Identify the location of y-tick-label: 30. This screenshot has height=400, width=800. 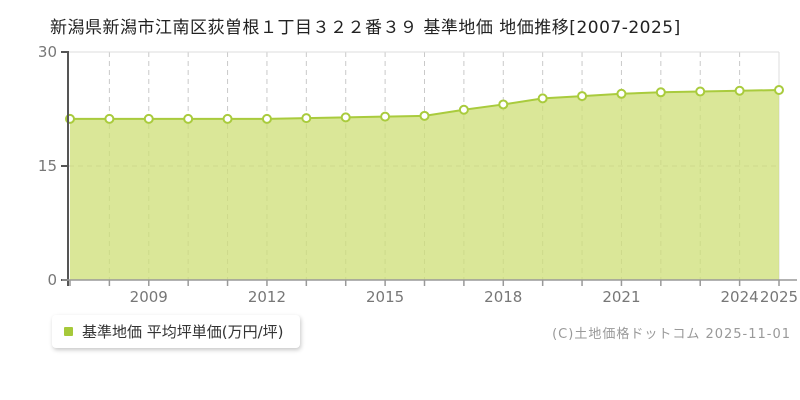
(47, 52).